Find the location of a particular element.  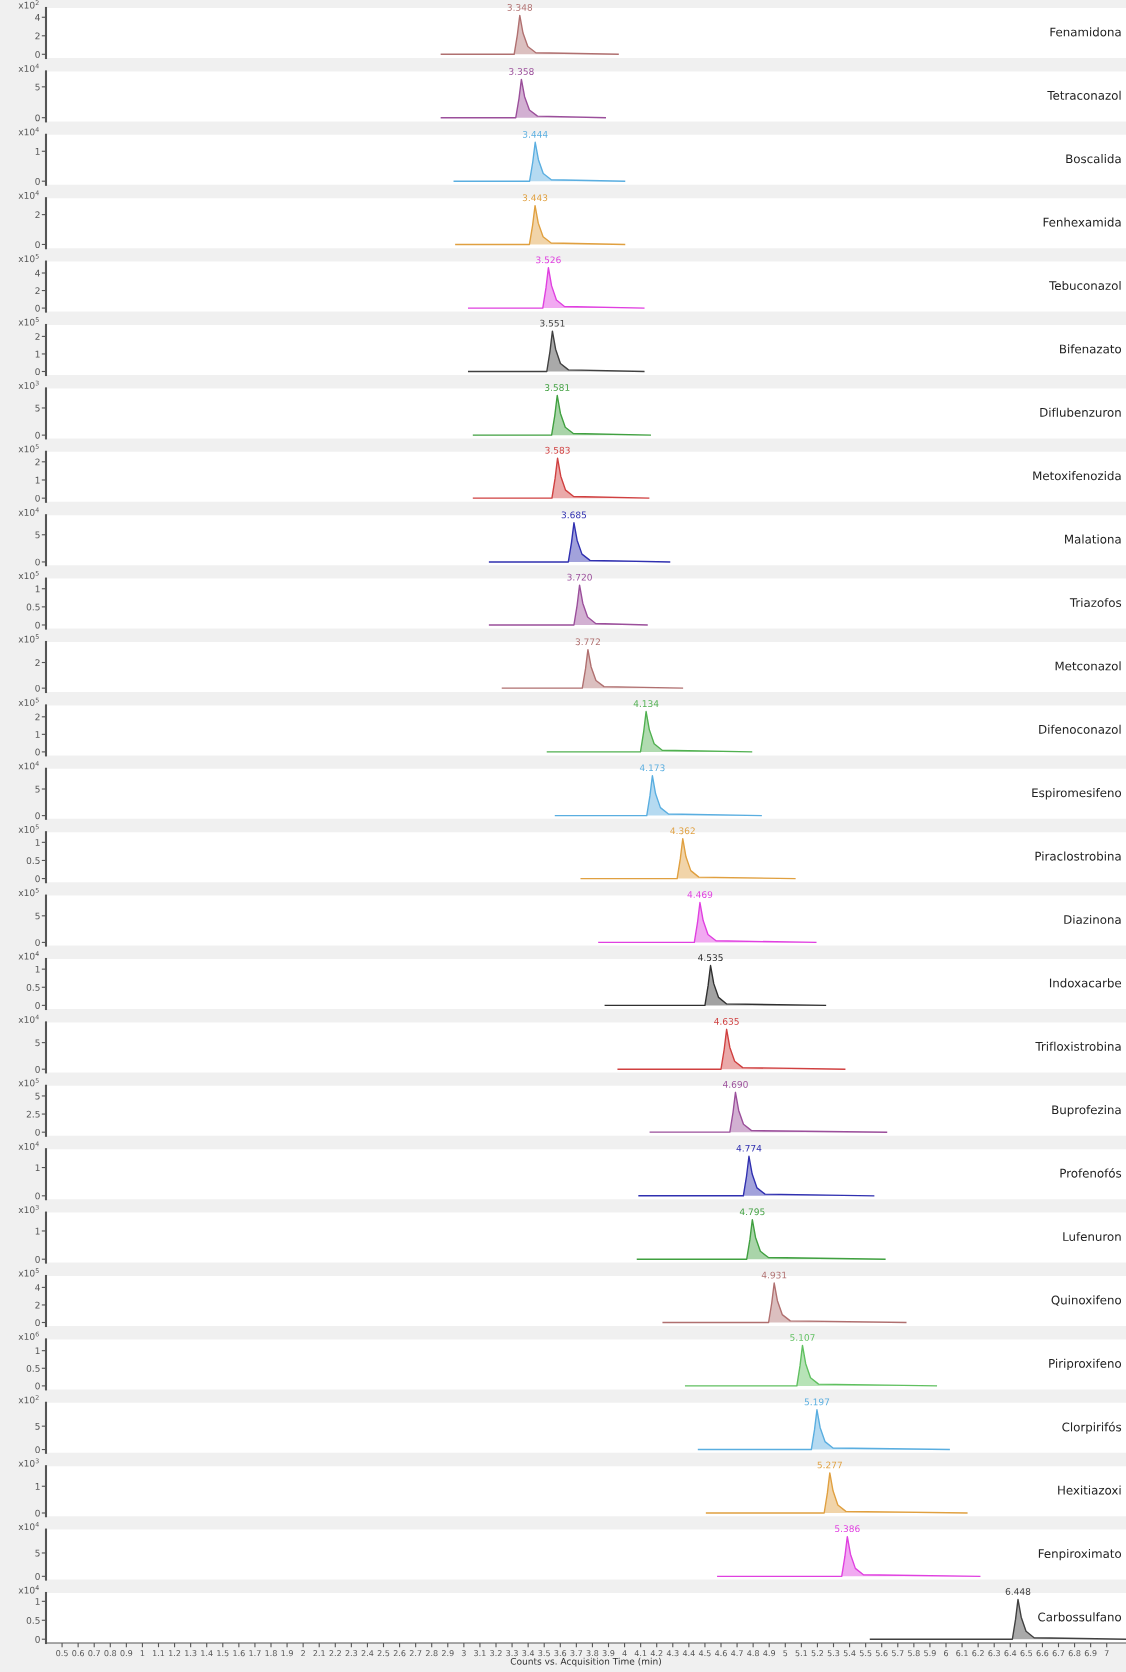

x-tick-label: 0.5 is located at coordinates (62, 1653).